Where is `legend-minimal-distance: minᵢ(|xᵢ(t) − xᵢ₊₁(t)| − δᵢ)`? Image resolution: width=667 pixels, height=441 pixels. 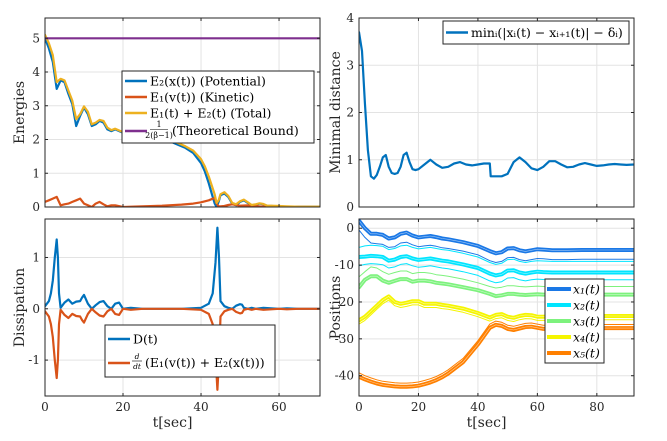
legend-minimal-distance: minᵢ(|xᵢ(t) − xᵢ₊₁(t)| − δᵢ) is located at coordinates (536, 32).